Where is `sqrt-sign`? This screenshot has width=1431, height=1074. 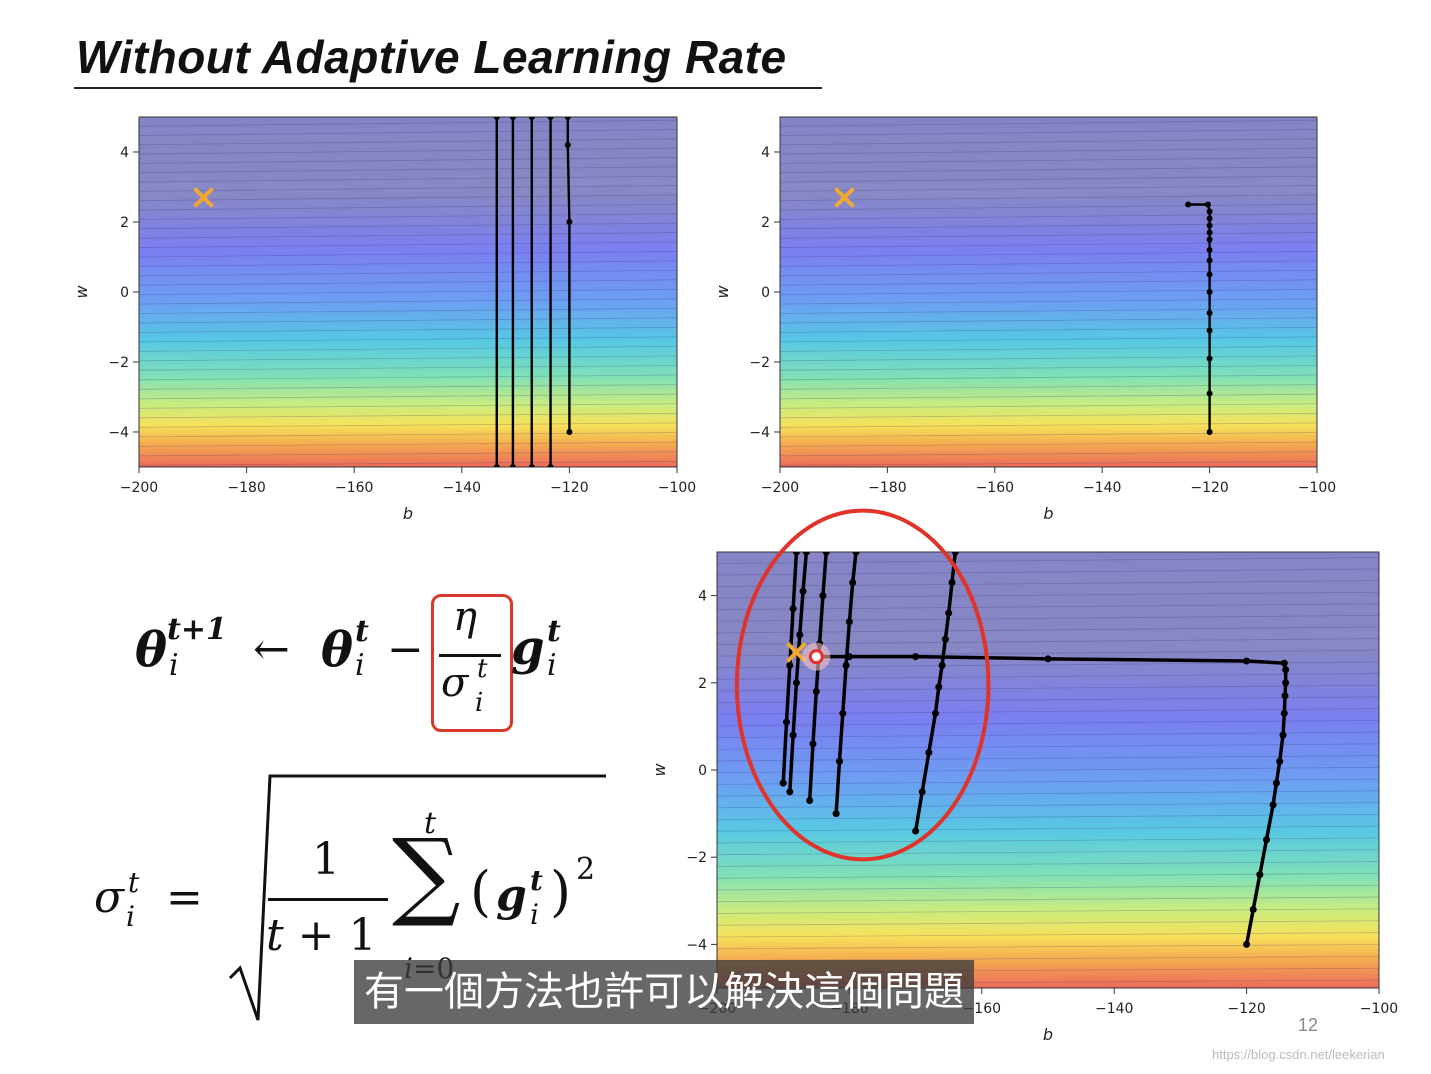 sqrt-sign is located at coordinates (417, 897).